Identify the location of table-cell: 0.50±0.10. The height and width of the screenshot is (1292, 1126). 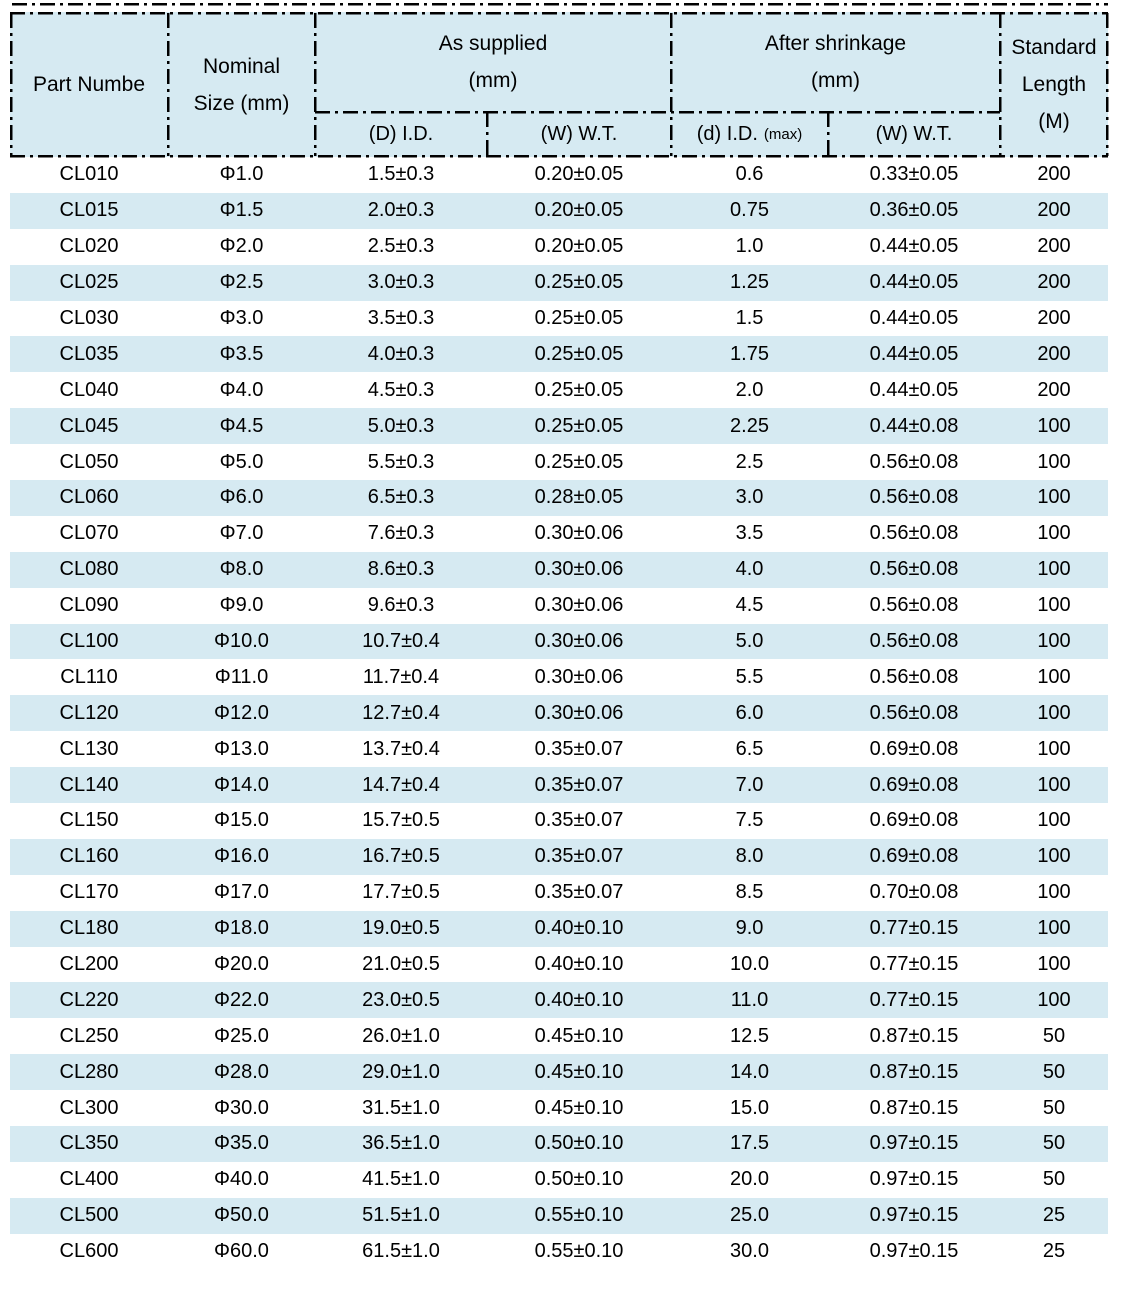
(579, 1179).